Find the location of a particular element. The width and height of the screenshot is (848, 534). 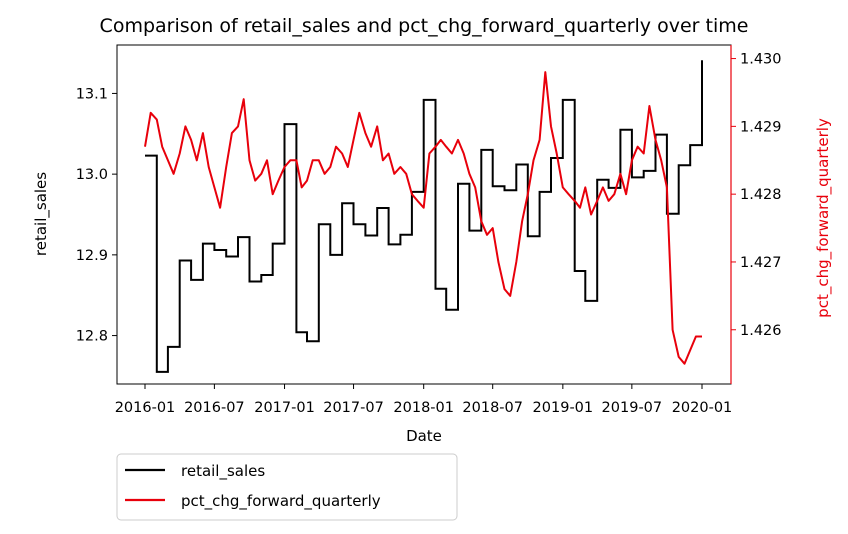

y-left-tick-label: 12.8 is located at coordinates (92, 337).